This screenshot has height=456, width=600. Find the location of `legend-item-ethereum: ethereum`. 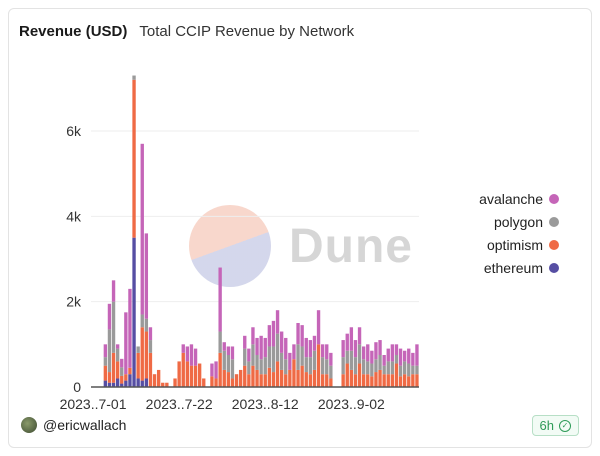

legend-item-ethereum: ethereum is located at coordinates (489, 267).